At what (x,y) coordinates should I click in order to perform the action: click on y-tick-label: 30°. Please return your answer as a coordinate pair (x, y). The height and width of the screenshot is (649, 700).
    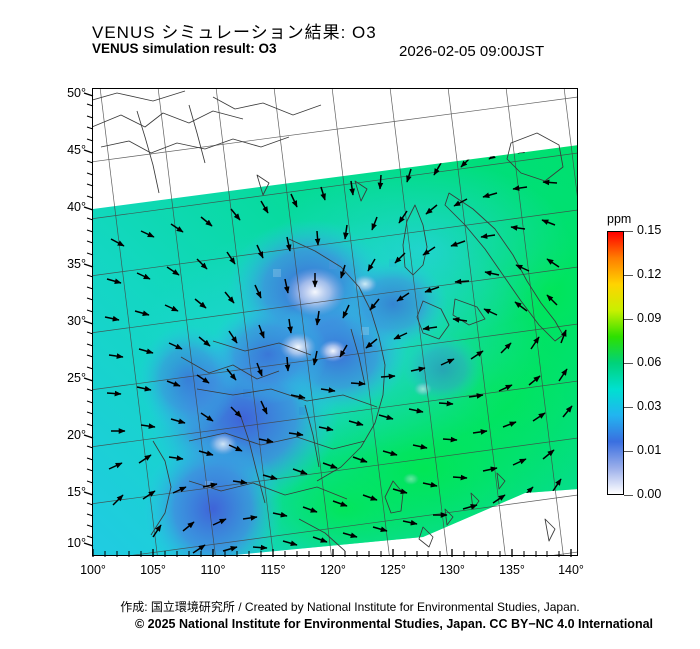
    Looking at the image, I should click on (76, 321).